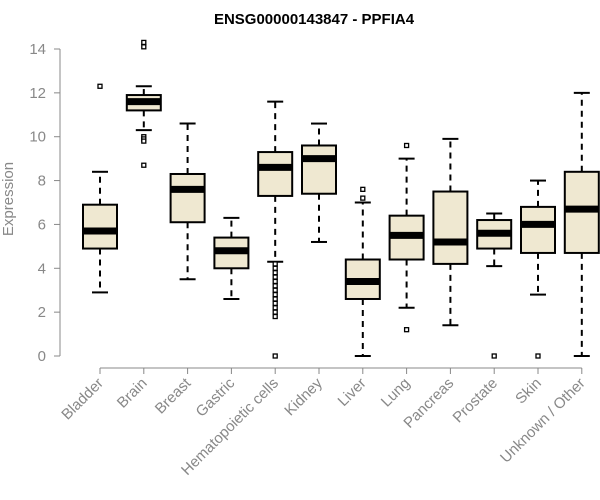 The height and width of the screenshot is (500, 600). What do you see at coordinates (82, 399) in the screenshot?
I see `x-tick-label: Bladder` at bounding box center [82, 399].